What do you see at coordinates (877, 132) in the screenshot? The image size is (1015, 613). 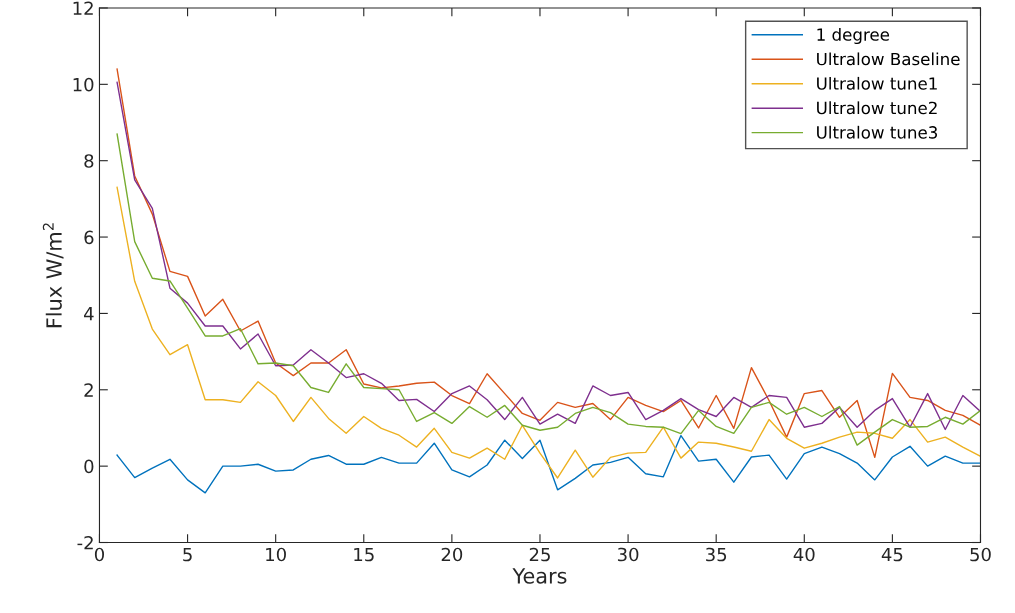 I see `legend-label: Ultralow tune3` at bounding box center [877, 132].